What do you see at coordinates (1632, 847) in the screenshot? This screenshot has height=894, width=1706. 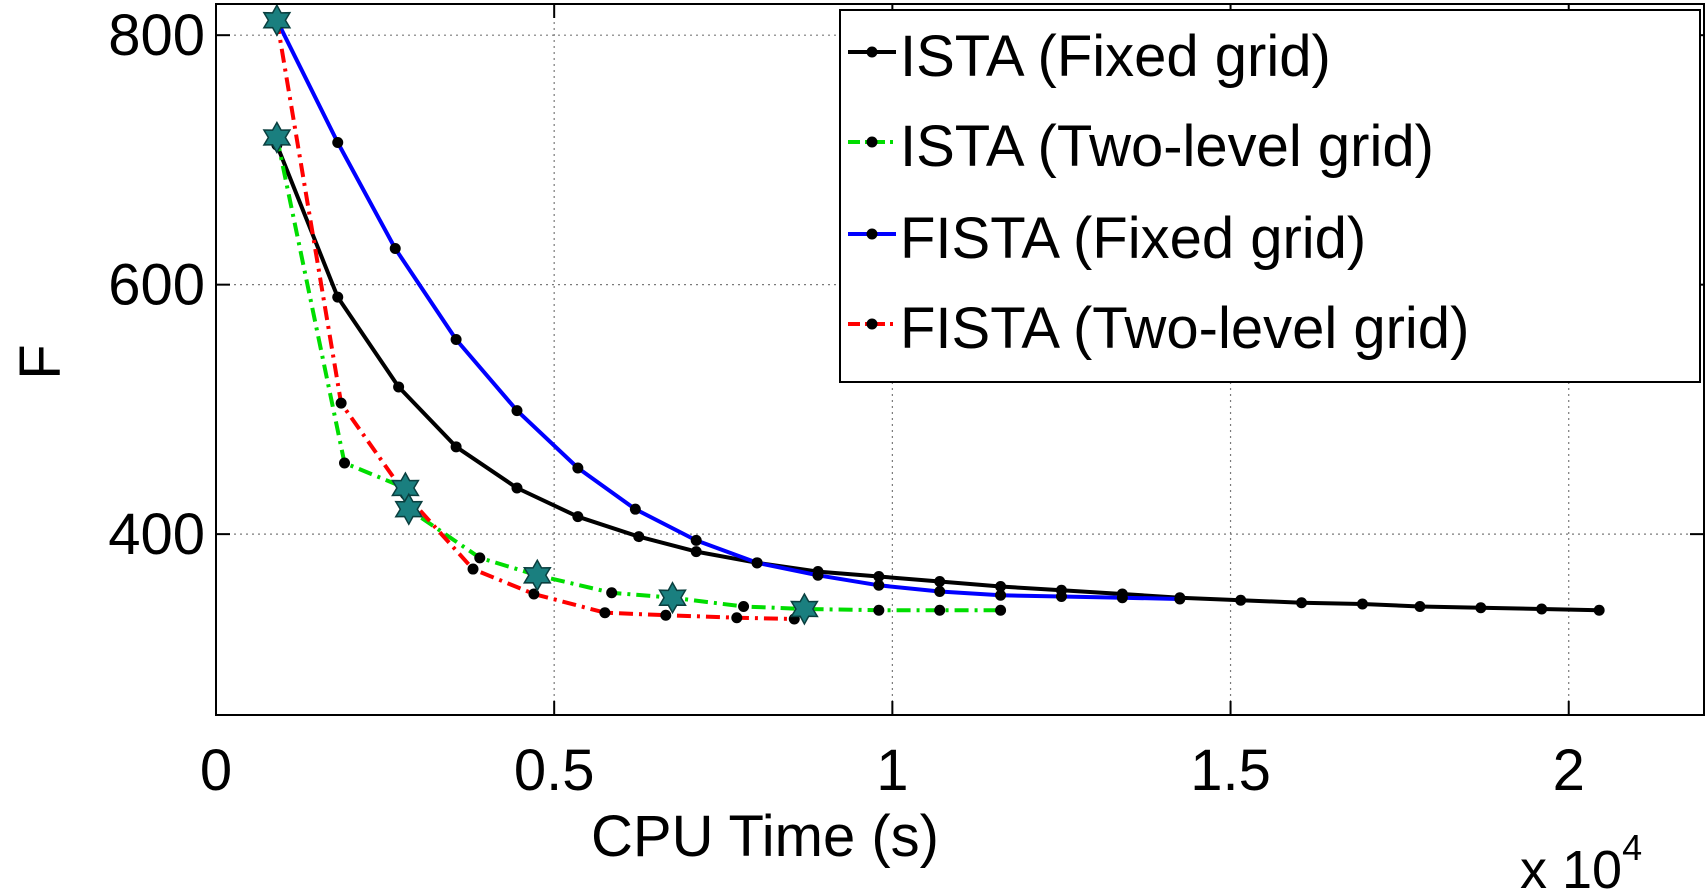 I see `x-scale-exponent: 4` at bounding box center [1632, 847].